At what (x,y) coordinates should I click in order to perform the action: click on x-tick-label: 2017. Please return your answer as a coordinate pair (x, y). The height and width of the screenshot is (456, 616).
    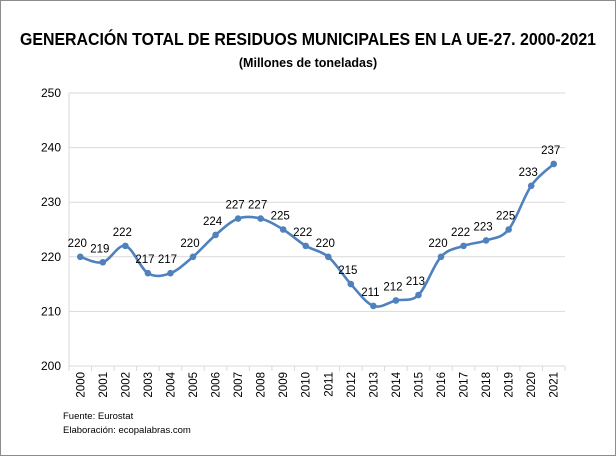
    Looking at the image, I should click on (465, 385).